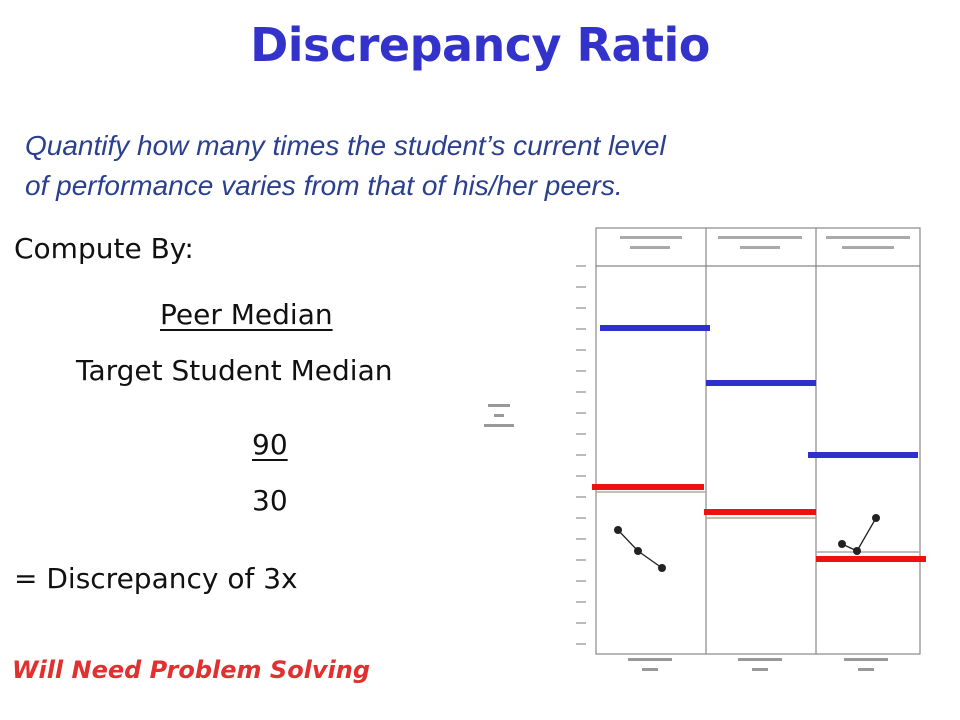 The width and height of the screenshot is (960, 720). What do you see at coordinates (759, 391) in the screenshot?
I see `peer-median-lines` at bounding box center [759, 391].